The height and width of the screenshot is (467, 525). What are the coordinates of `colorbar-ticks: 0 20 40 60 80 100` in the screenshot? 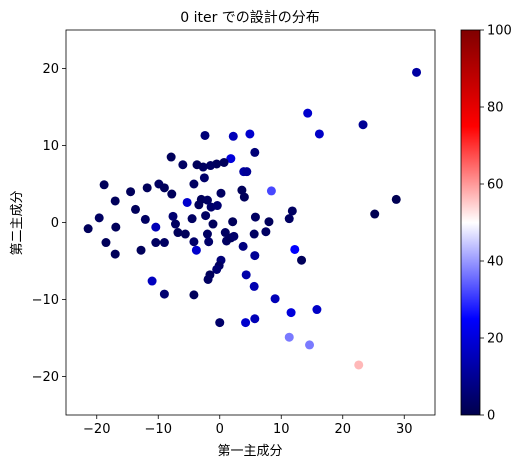 It's located at (496, 224).